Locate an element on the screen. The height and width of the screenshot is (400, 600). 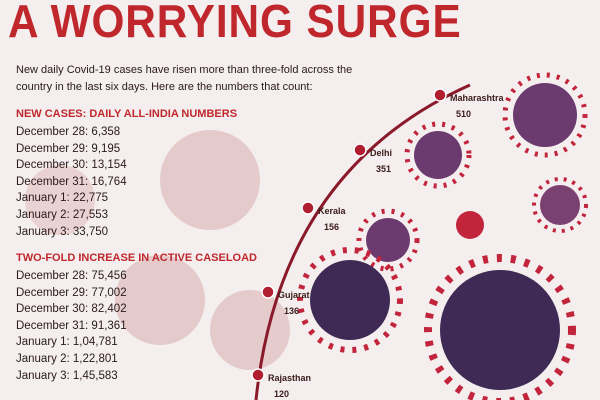
list-item: December 31: 16,764 is located at coordinates (71, 181).